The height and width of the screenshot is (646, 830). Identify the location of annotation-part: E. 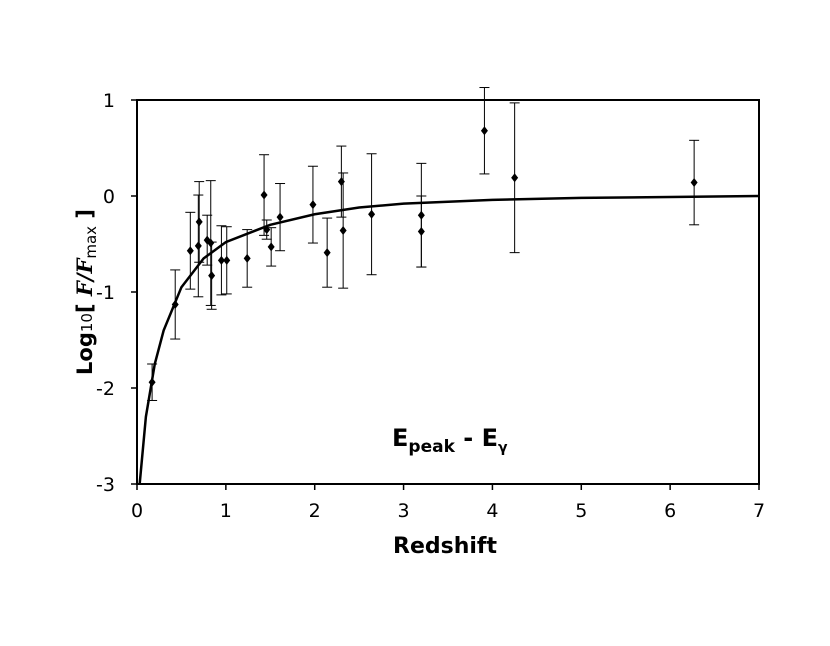
(400, 438).